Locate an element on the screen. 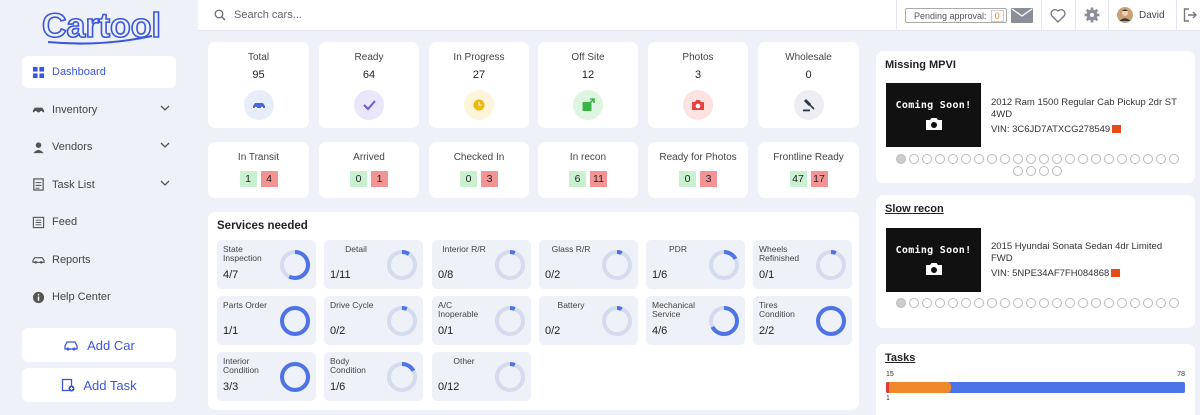 The height and width of the screenshot is (415, 1200). heart-icon is located at coordinates (1058, 15).